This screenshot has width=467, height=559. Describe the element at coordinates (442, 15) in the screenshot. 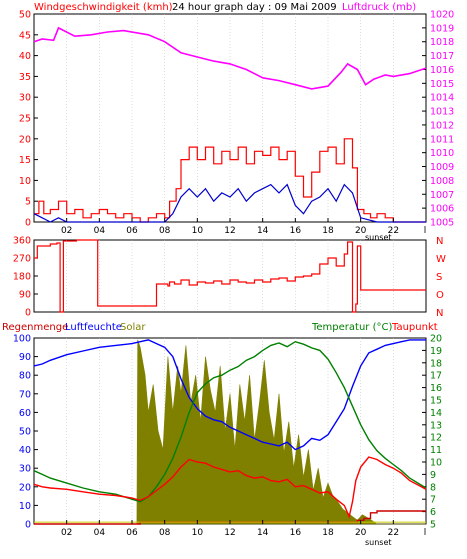

I see `y-tick-label: 1020` at that location.